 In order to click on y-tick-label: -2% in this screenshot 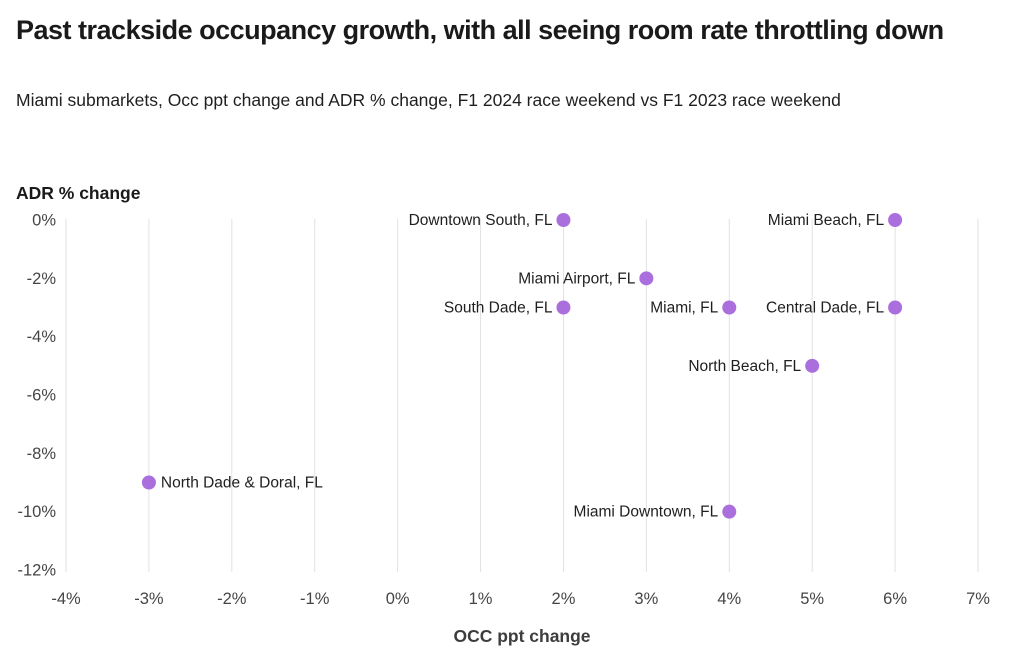, I will do `click(42, 279)`.